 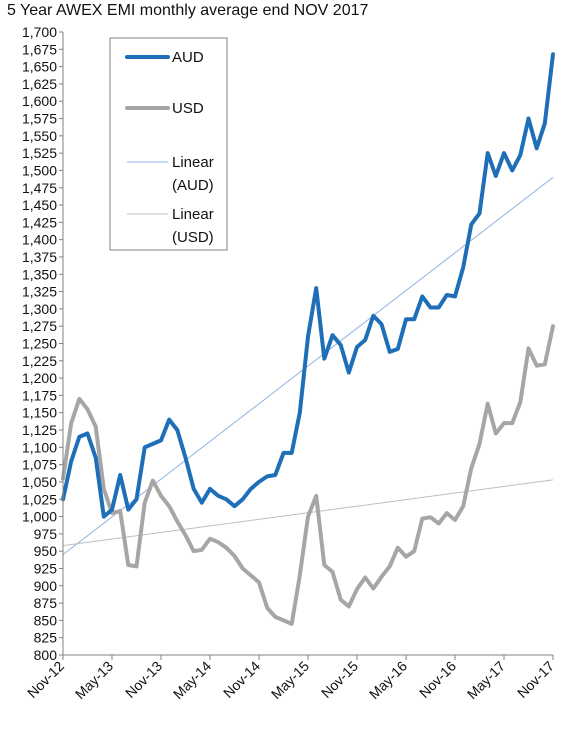 I want to click on y-tick-label: 1,500, so click(x=39, y=170).